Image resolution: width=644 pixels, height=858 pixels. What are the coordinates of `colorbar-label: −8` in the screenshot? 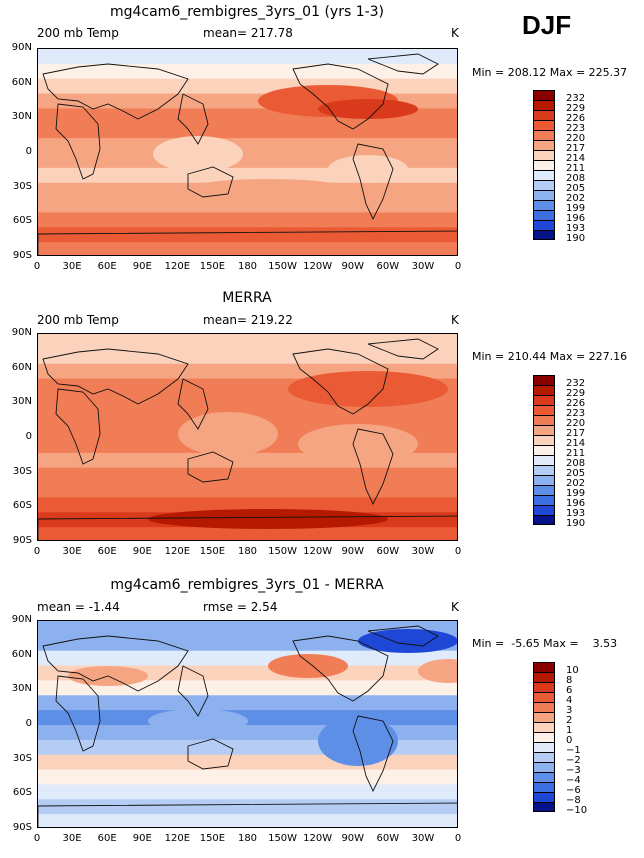 It's located at (573, 800).